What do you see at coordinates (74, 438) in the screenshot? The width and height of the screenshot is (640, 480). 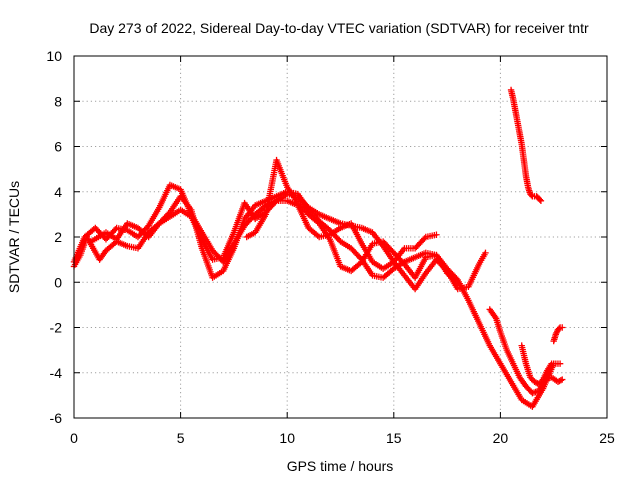 I see `x-tick-label: 0` at bounding box center [74, 438].